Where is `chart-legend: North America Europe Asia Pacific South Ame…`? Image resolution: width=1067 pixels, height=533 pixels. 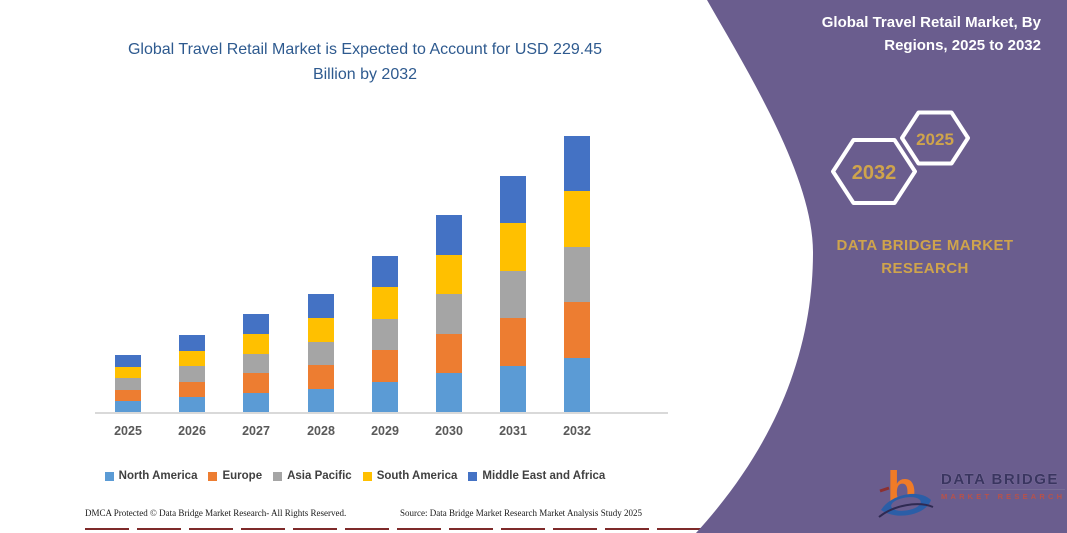 chart-legend: North America Europe Asia Pacific South Ame… is located at coordinates (355, 476).